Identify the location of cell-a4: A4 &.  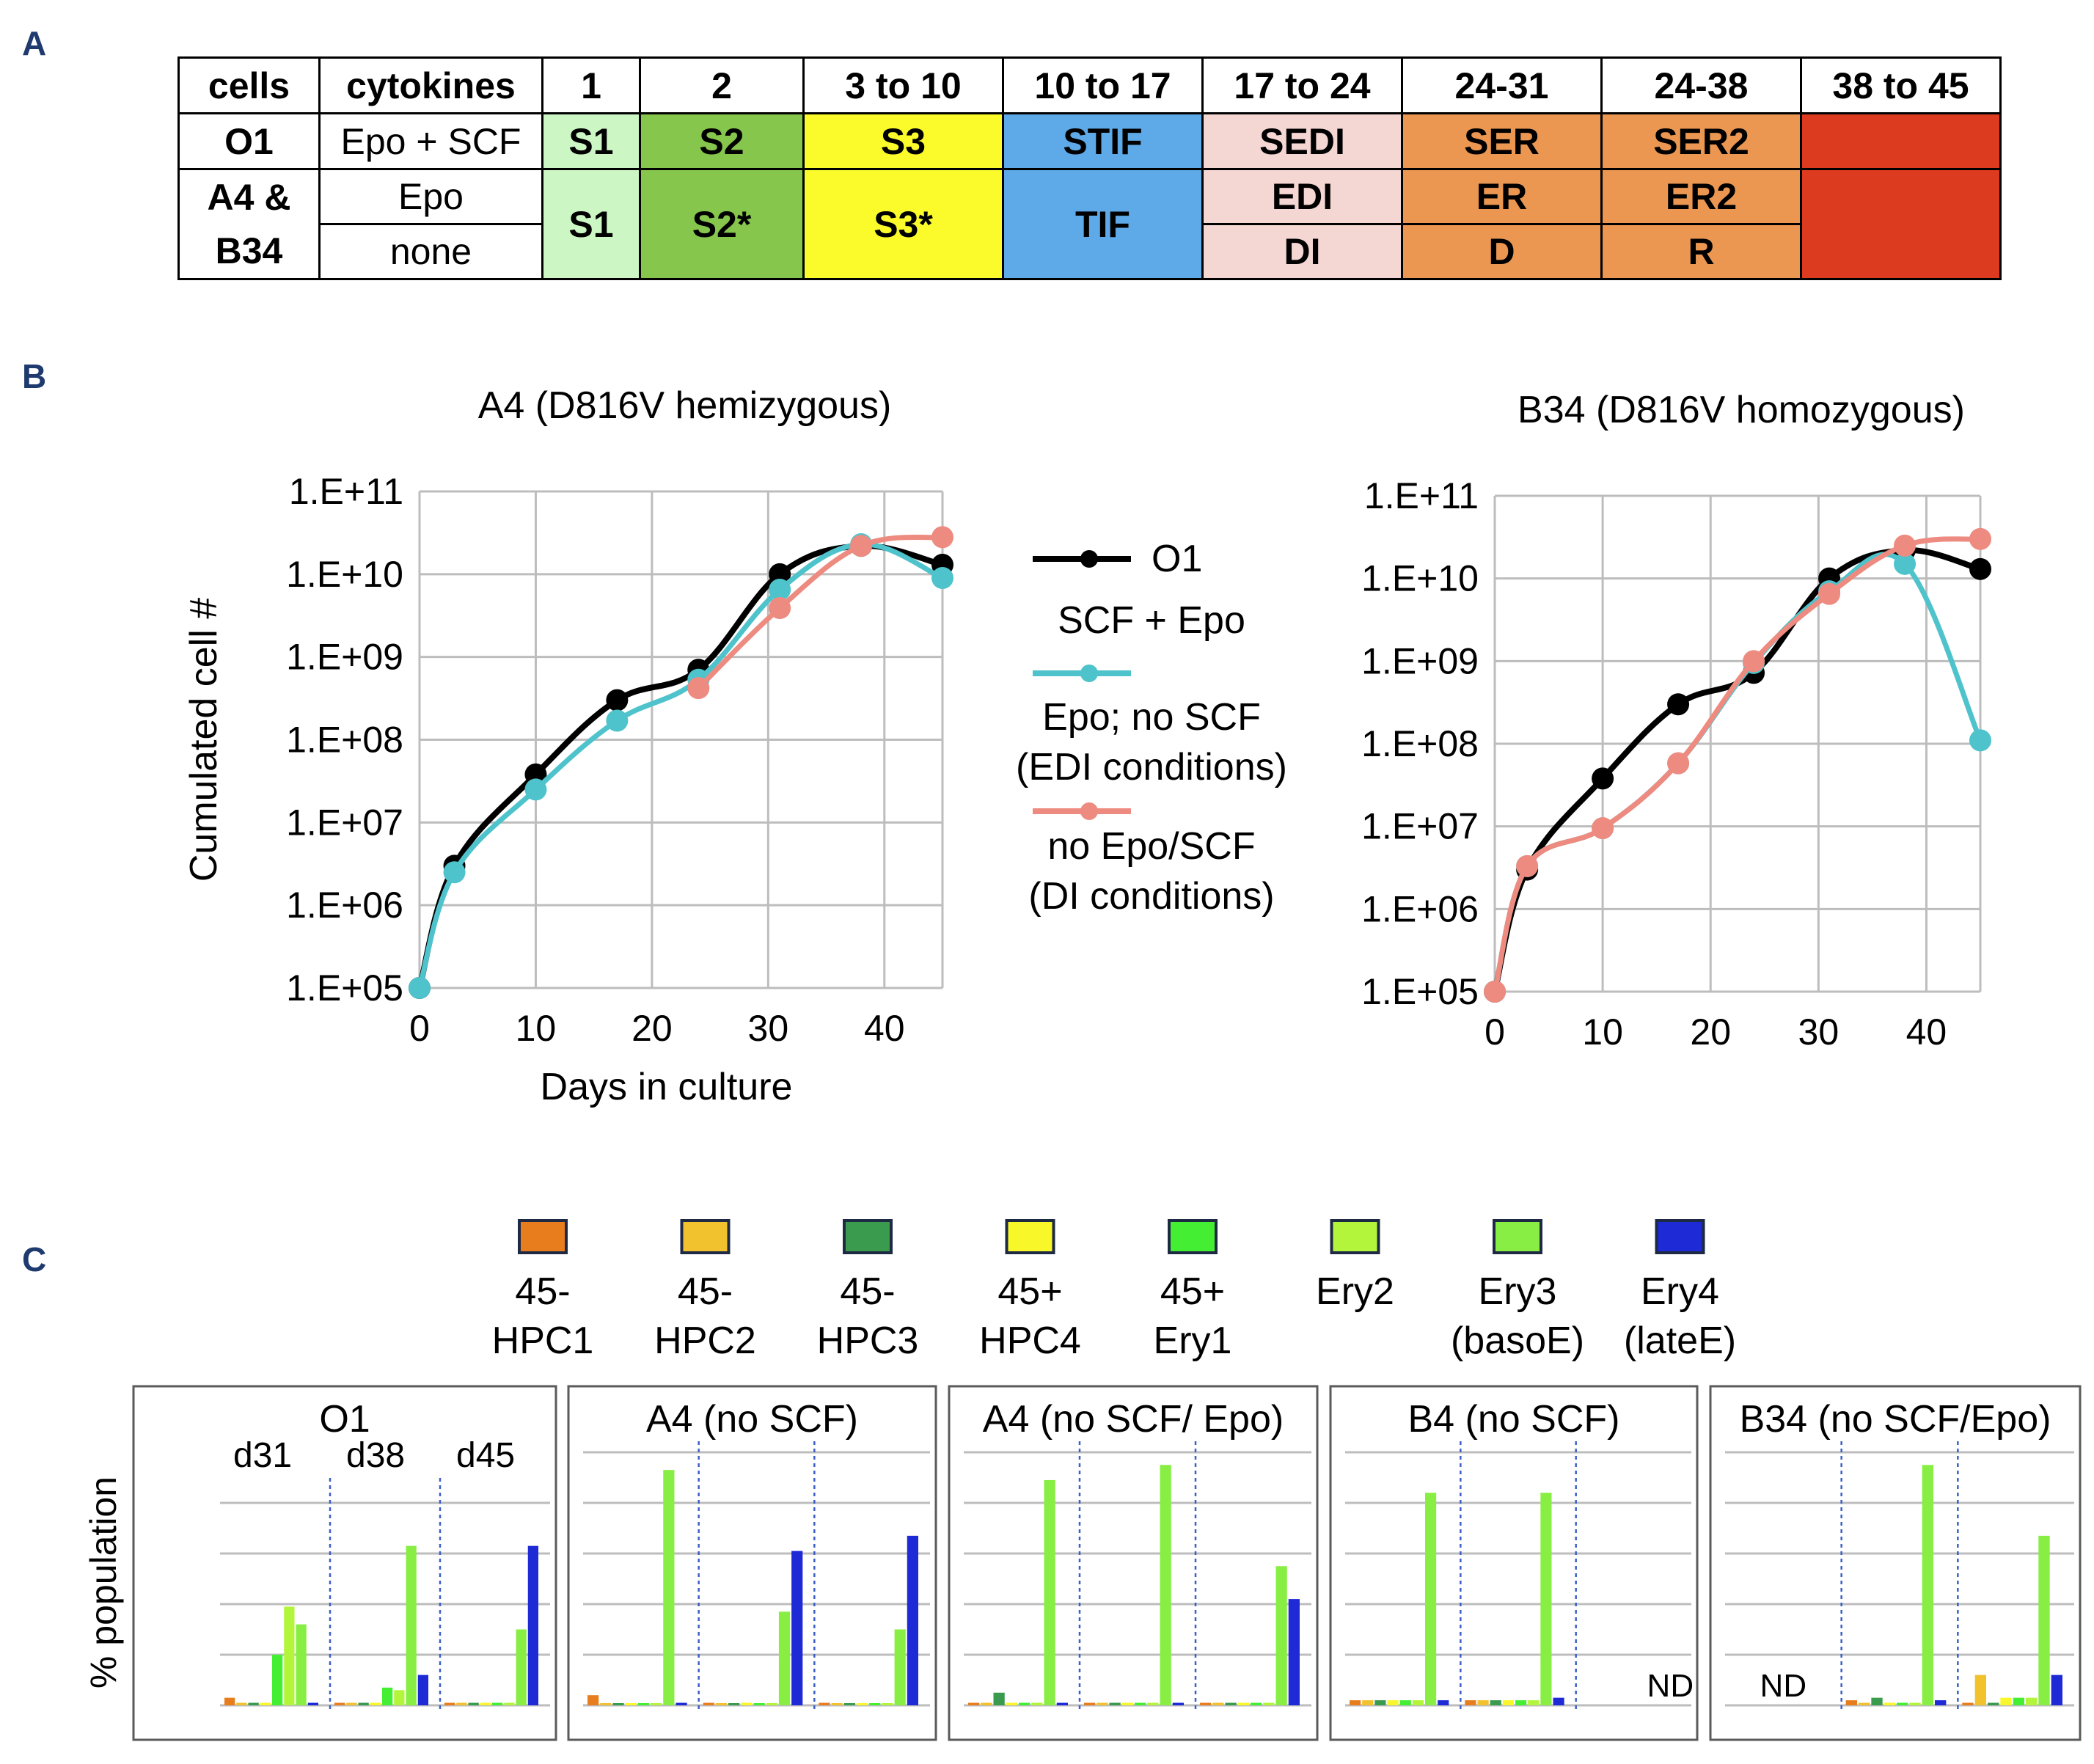
(249, 196).